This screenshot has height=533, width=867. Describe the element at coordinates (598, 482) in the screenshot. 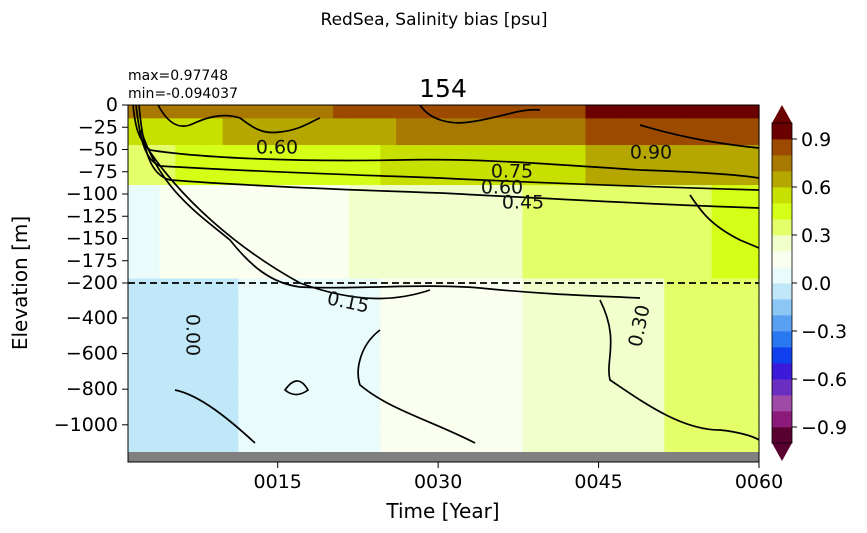

I see `x-tick-label: 0045` at that location.